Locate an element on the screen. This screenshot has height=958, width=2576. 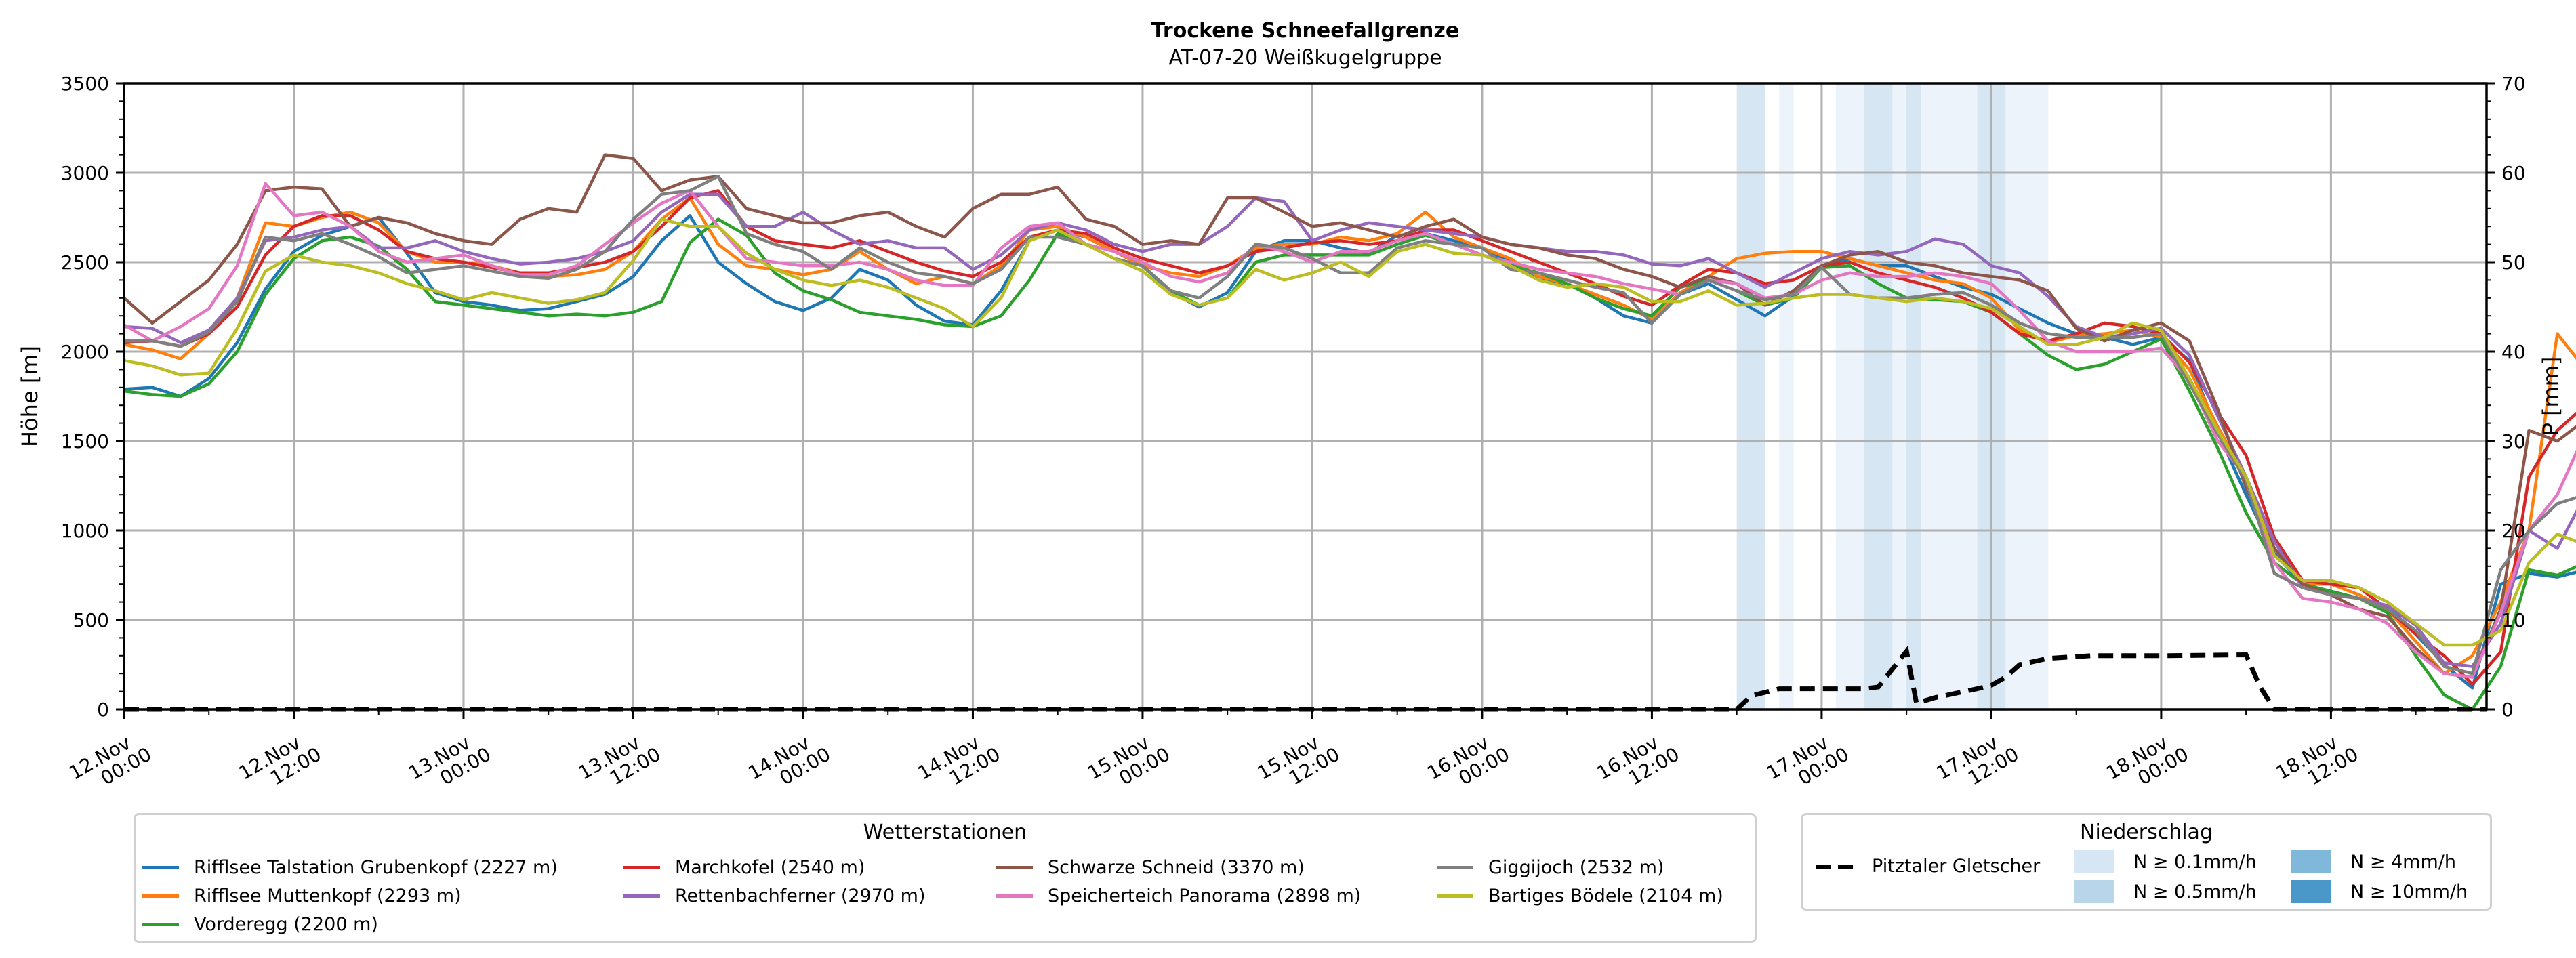
y-axis-label: Höhe [m] is located at coordinates (30, 396).